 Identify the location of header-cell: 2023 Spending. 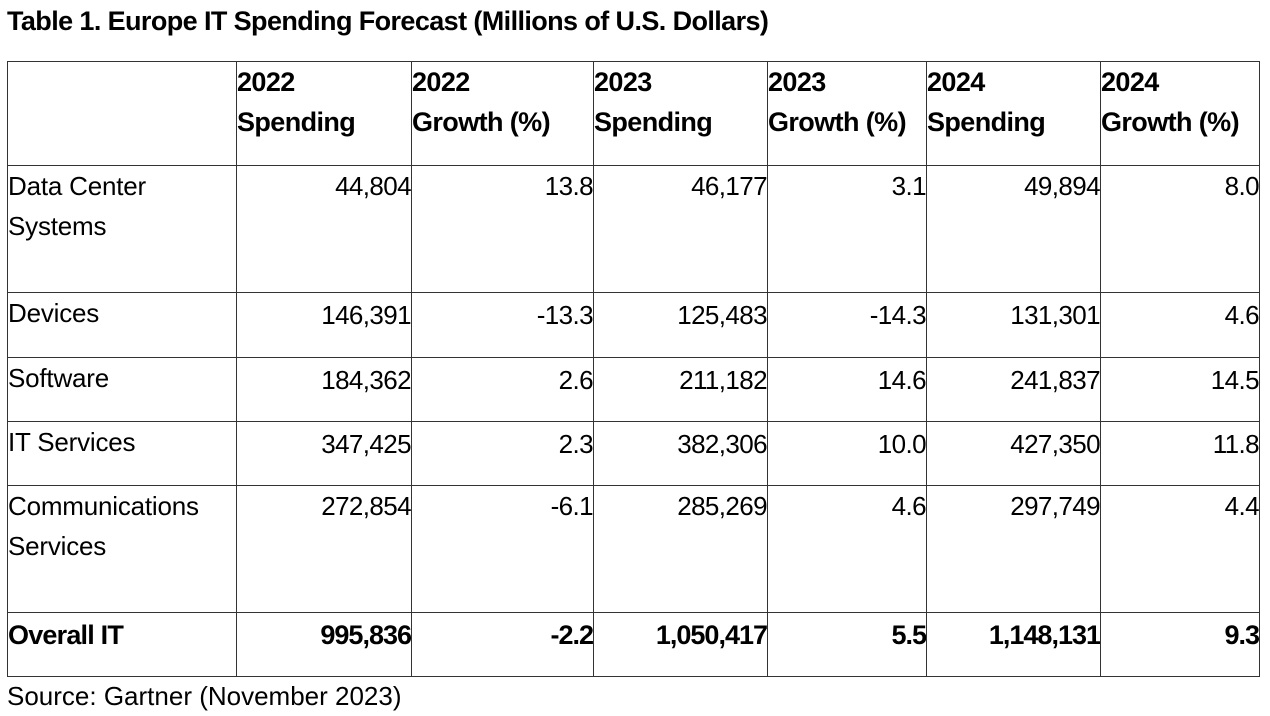
(680, 113).